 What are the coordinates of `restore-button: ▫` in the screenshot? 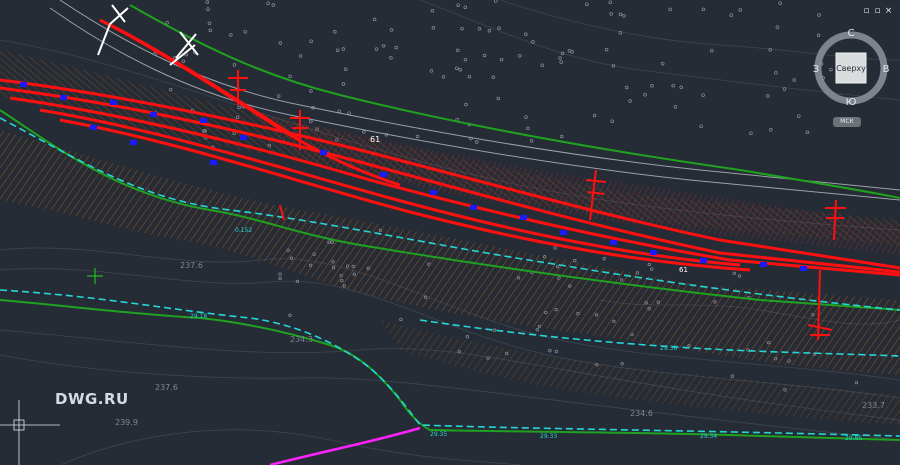 It's located at (866, 11).